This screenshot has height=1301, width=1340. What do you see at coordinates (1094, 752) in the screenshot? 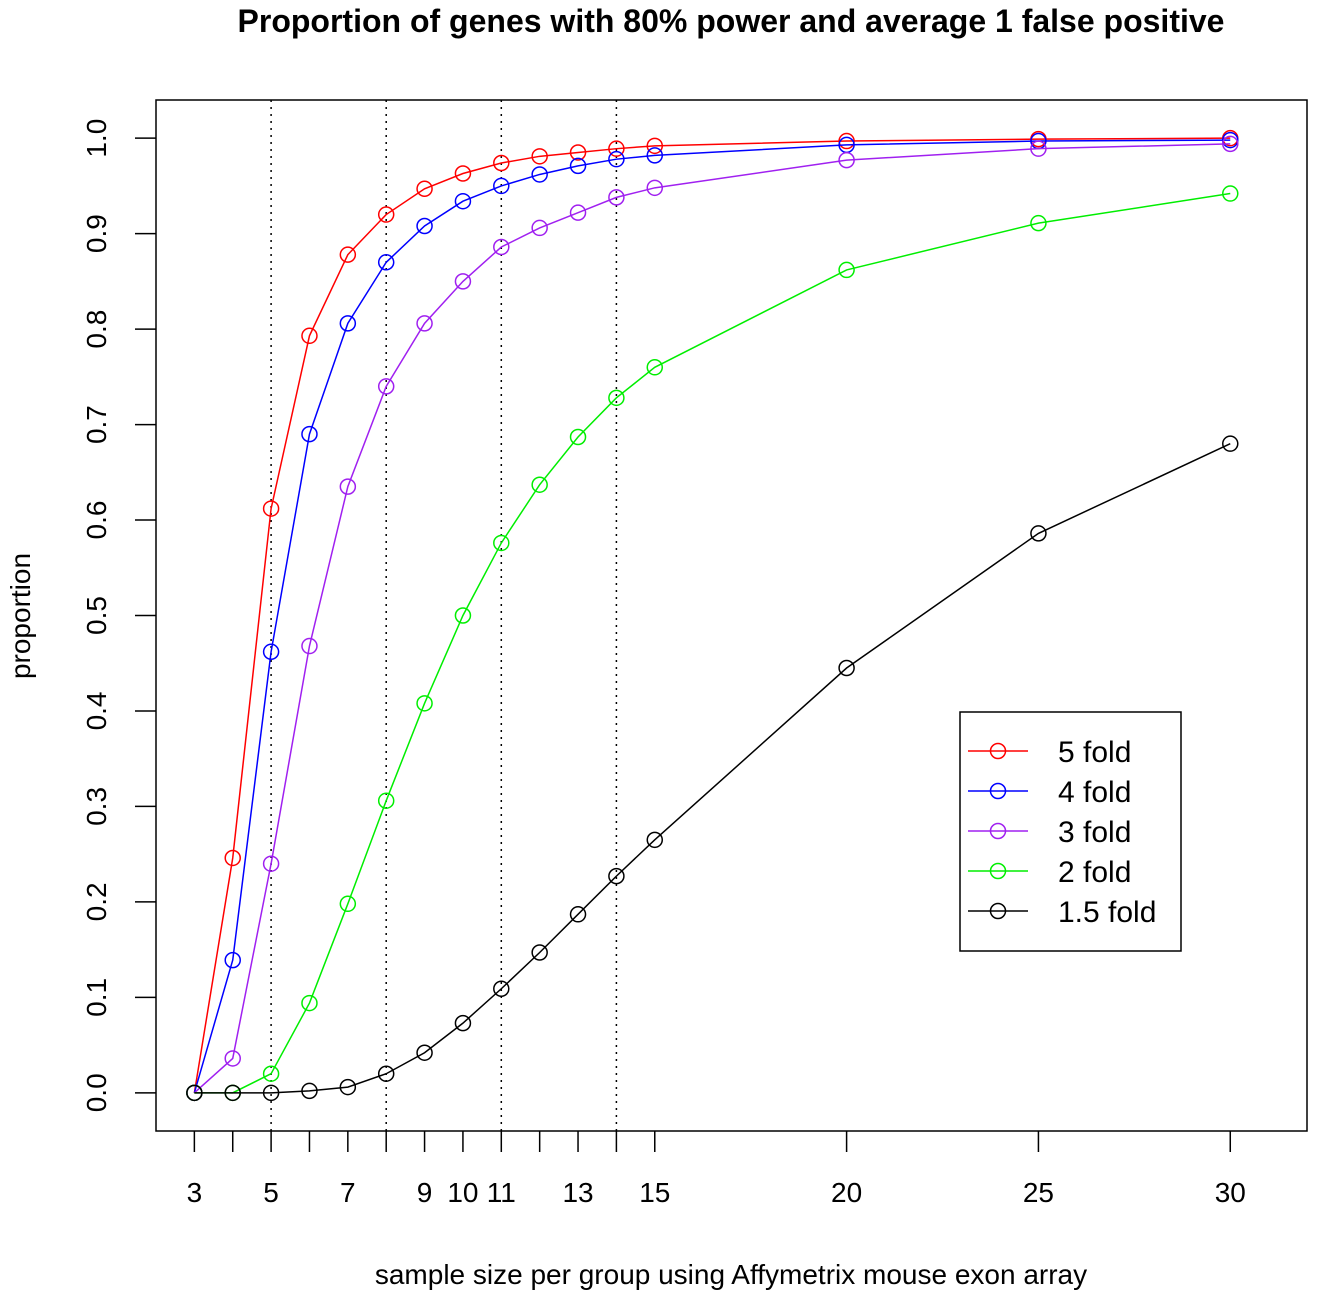
I see `legend-label: 5 fold` at bounding box center [1094, 752].